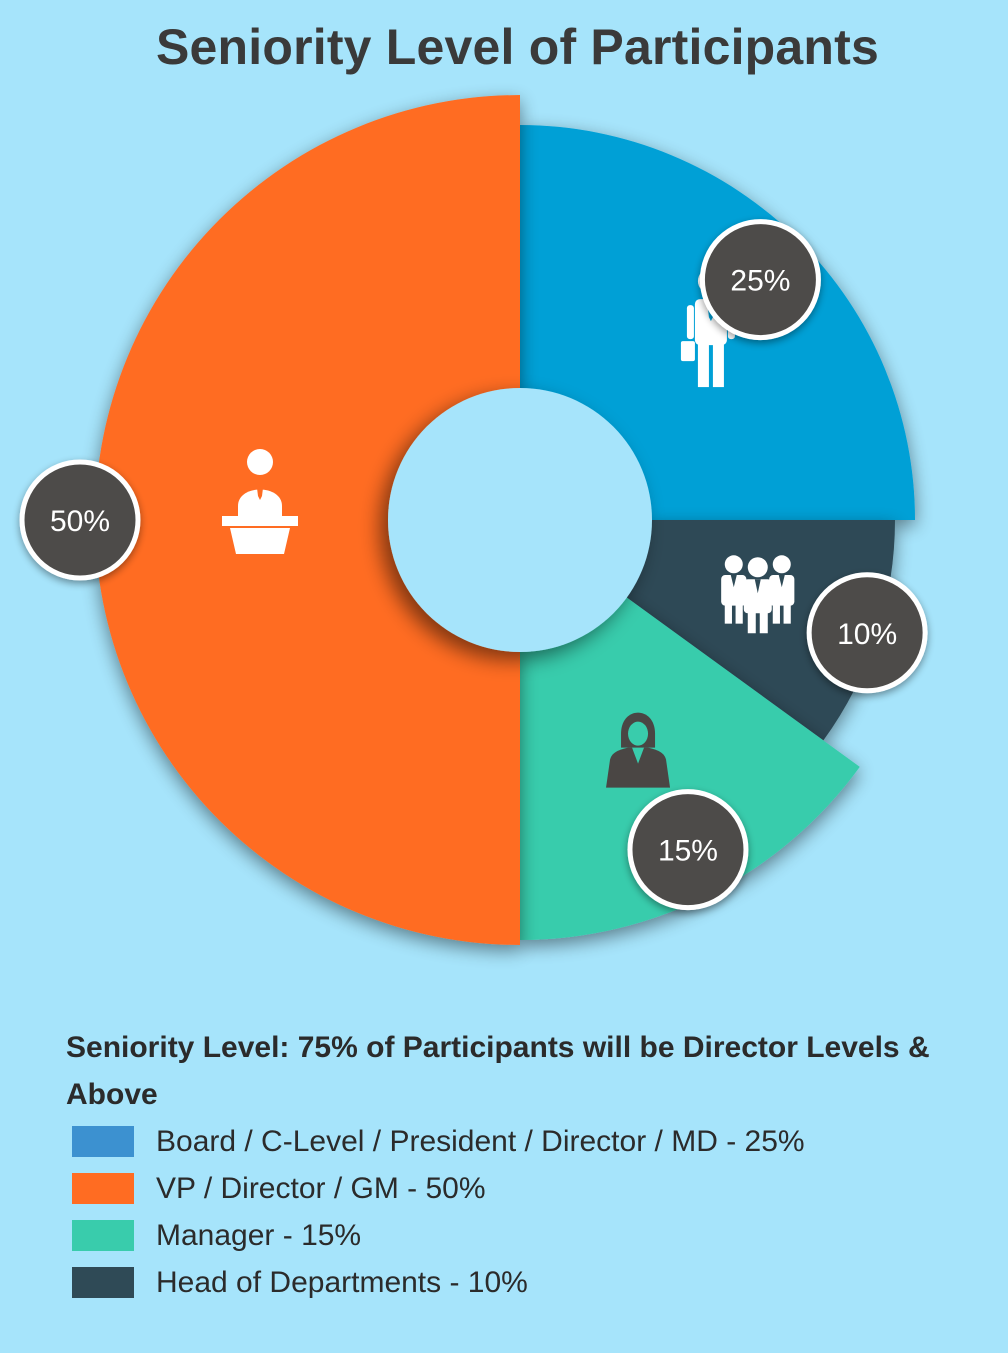 This screenshot has width=1008, height=1353. I want to click on legend-item: VP / Director / GM - 50%, so click(438, 1188).